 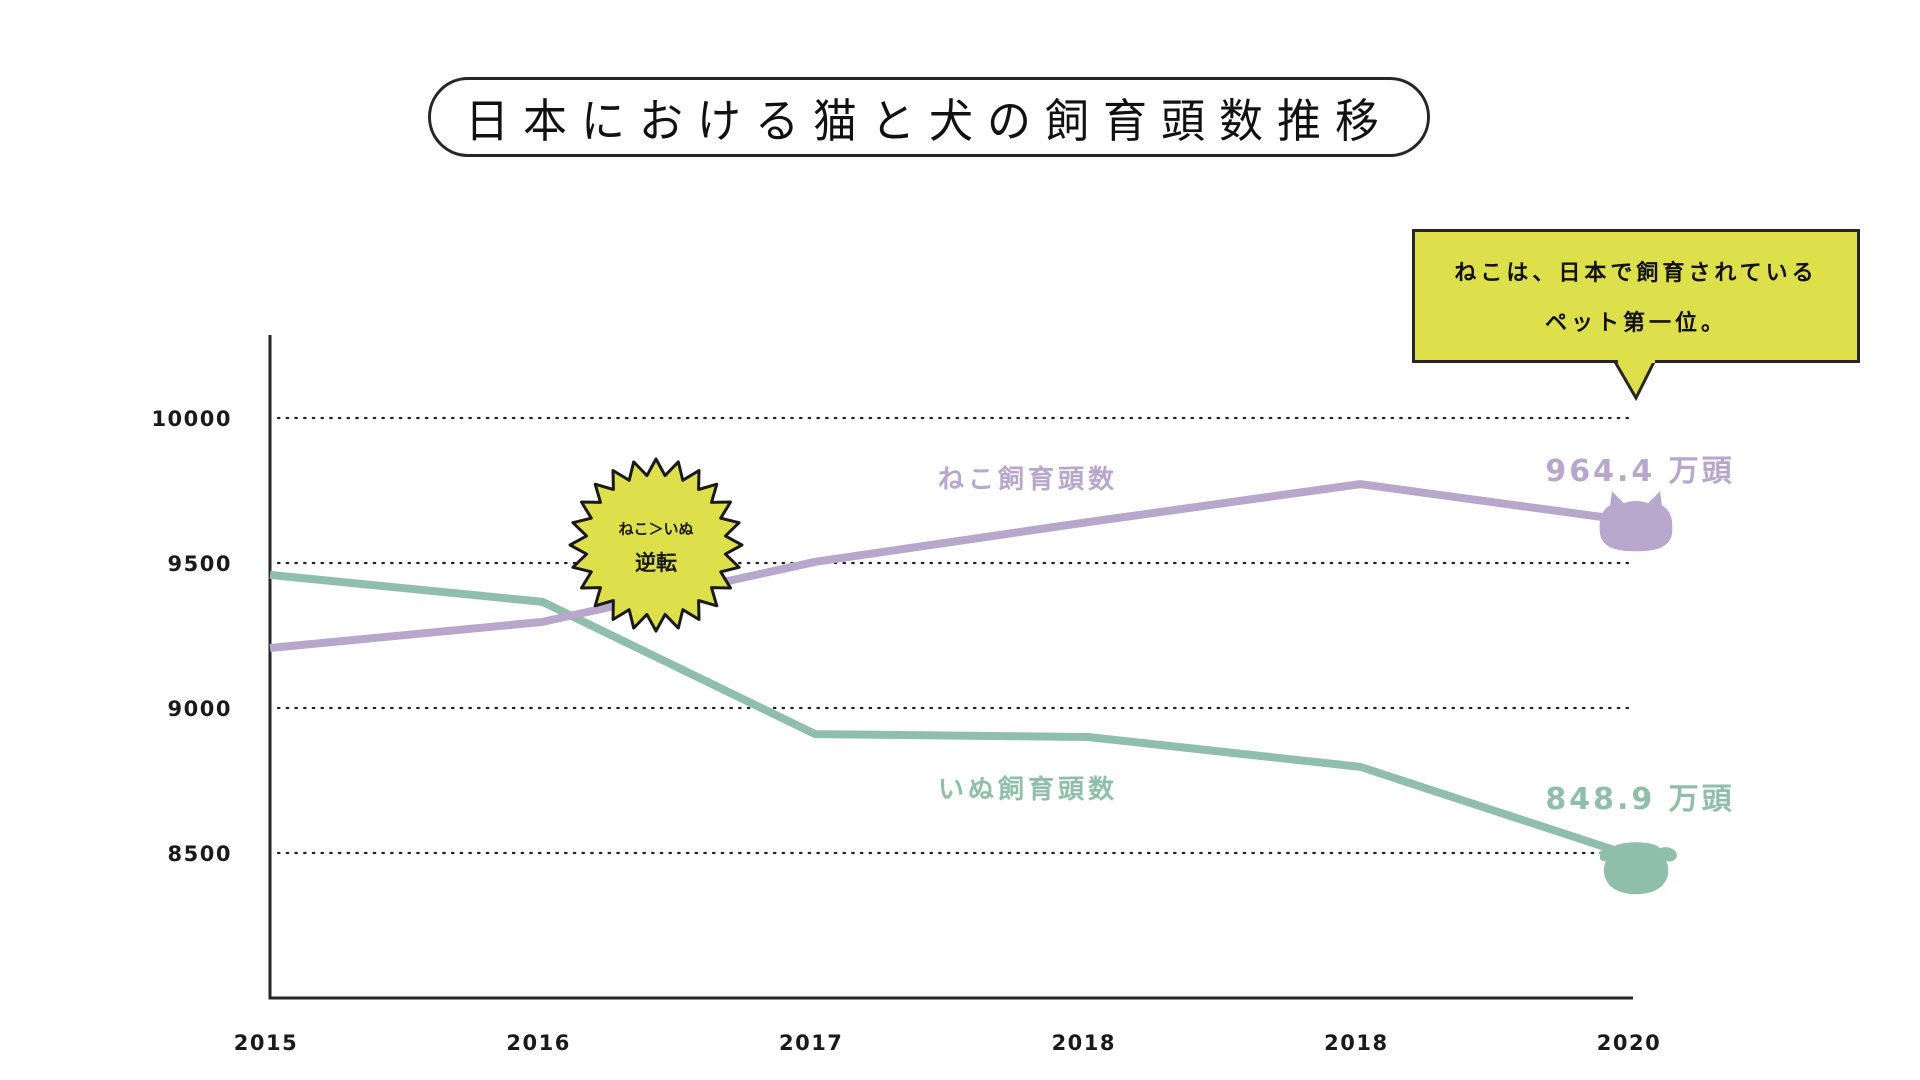 What do you see at coordinates (200, 854) in the screenshot?
I see `y-tick-label: 8500` at bounding box center [200, 854].